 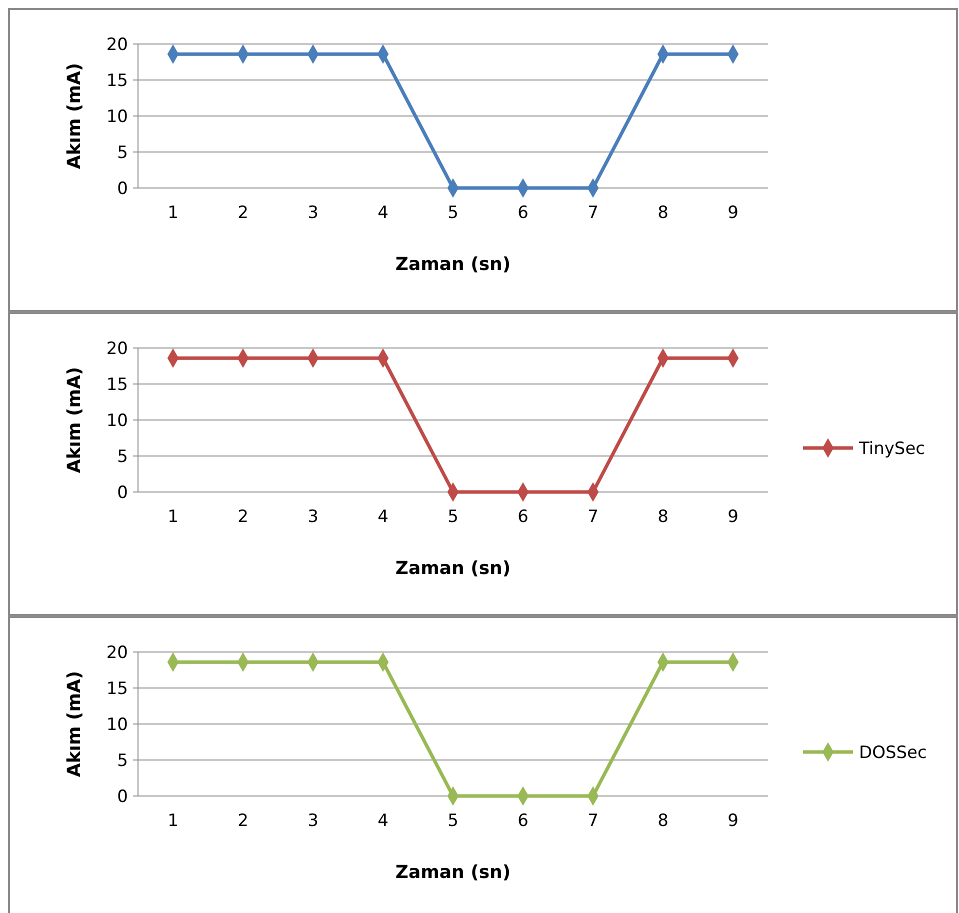 What do you see at coordinates (892, 448) in the screenshot?
I see `legend-label: TinySec` at bounding box center [892, 448].